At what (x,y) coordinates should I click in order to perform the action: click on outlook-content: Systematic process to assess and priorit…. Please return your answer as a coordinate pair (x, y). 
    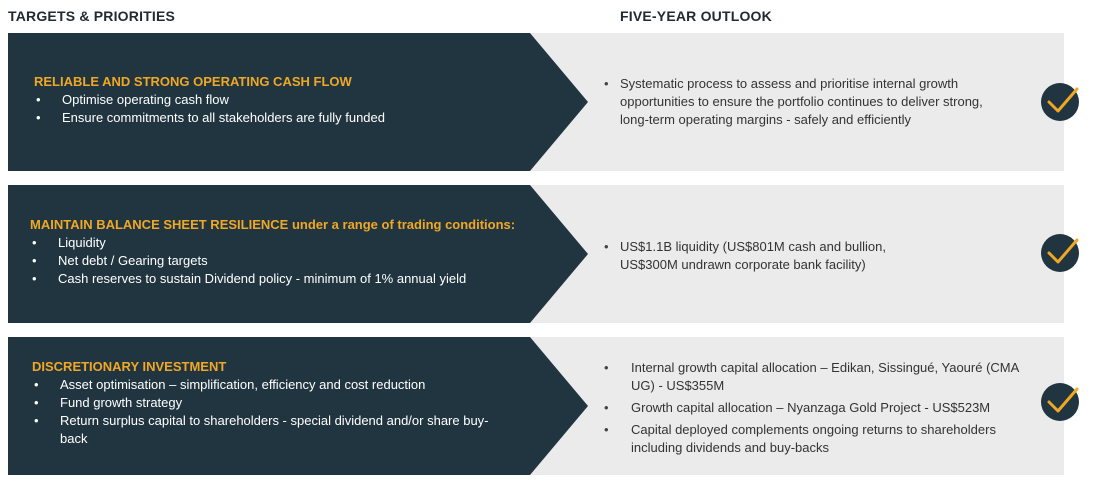
    Looking at the image, I should click on (802, 102).